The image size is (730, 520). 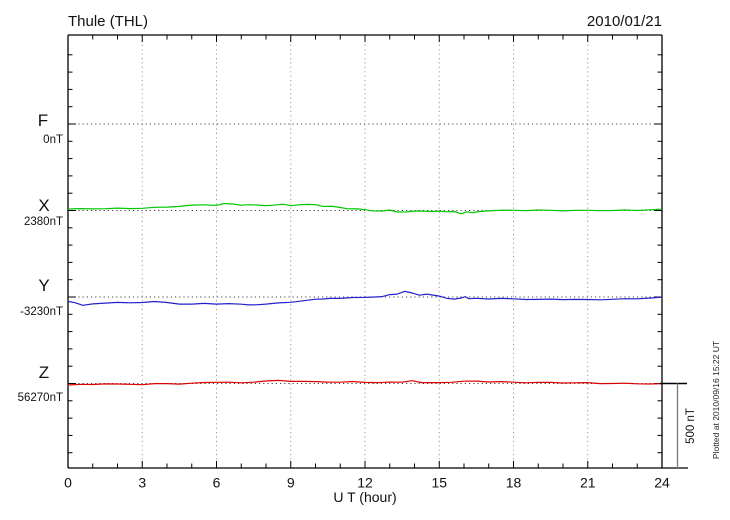 What do you see at coordinates (365, 208) in the screenshot?
I see `trace-x` at bounding box center [365, 208].